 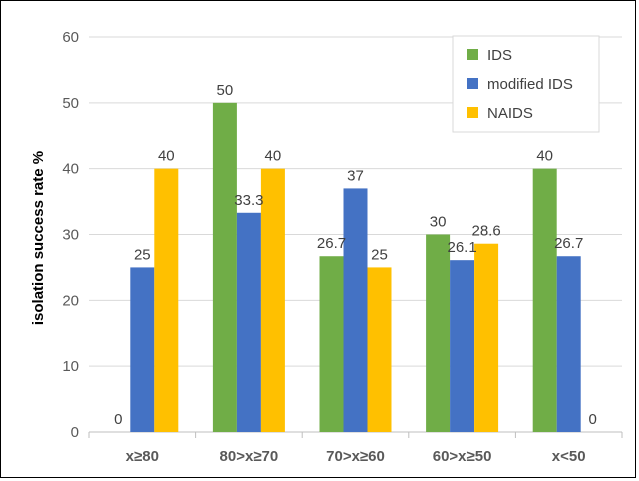 I want to click on x-category-label: x≥80, so click(x=142, y=456).